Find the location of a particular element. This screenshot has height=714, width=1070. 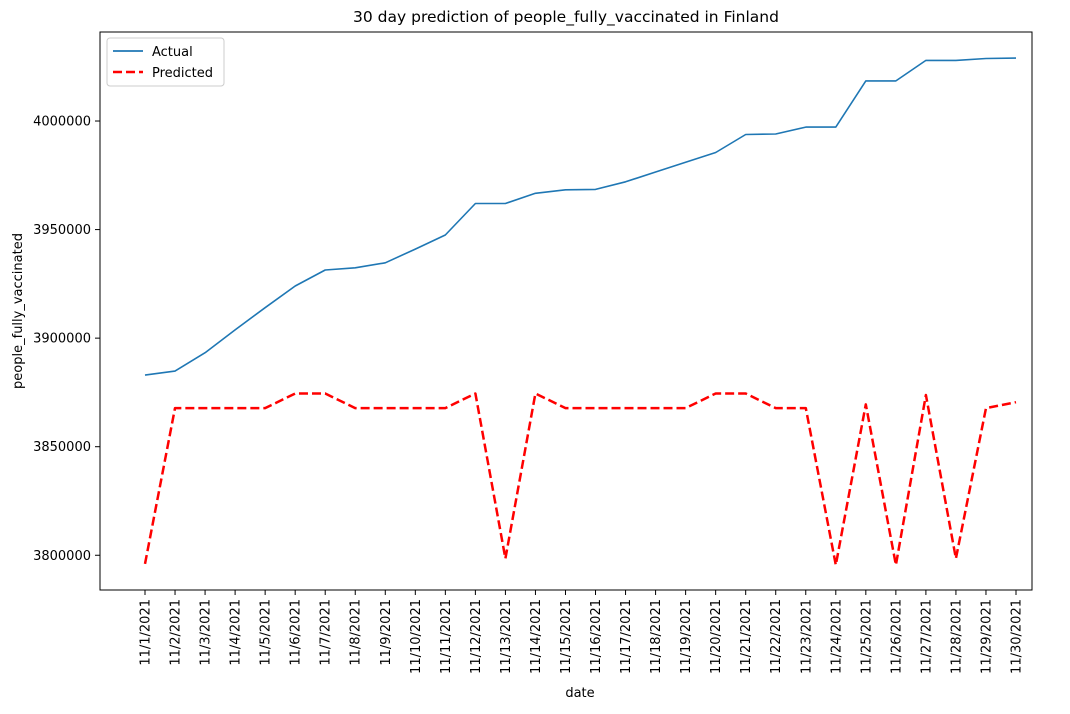

x-tick-label: 11/9/2021 is located at coordinates (386, 632).